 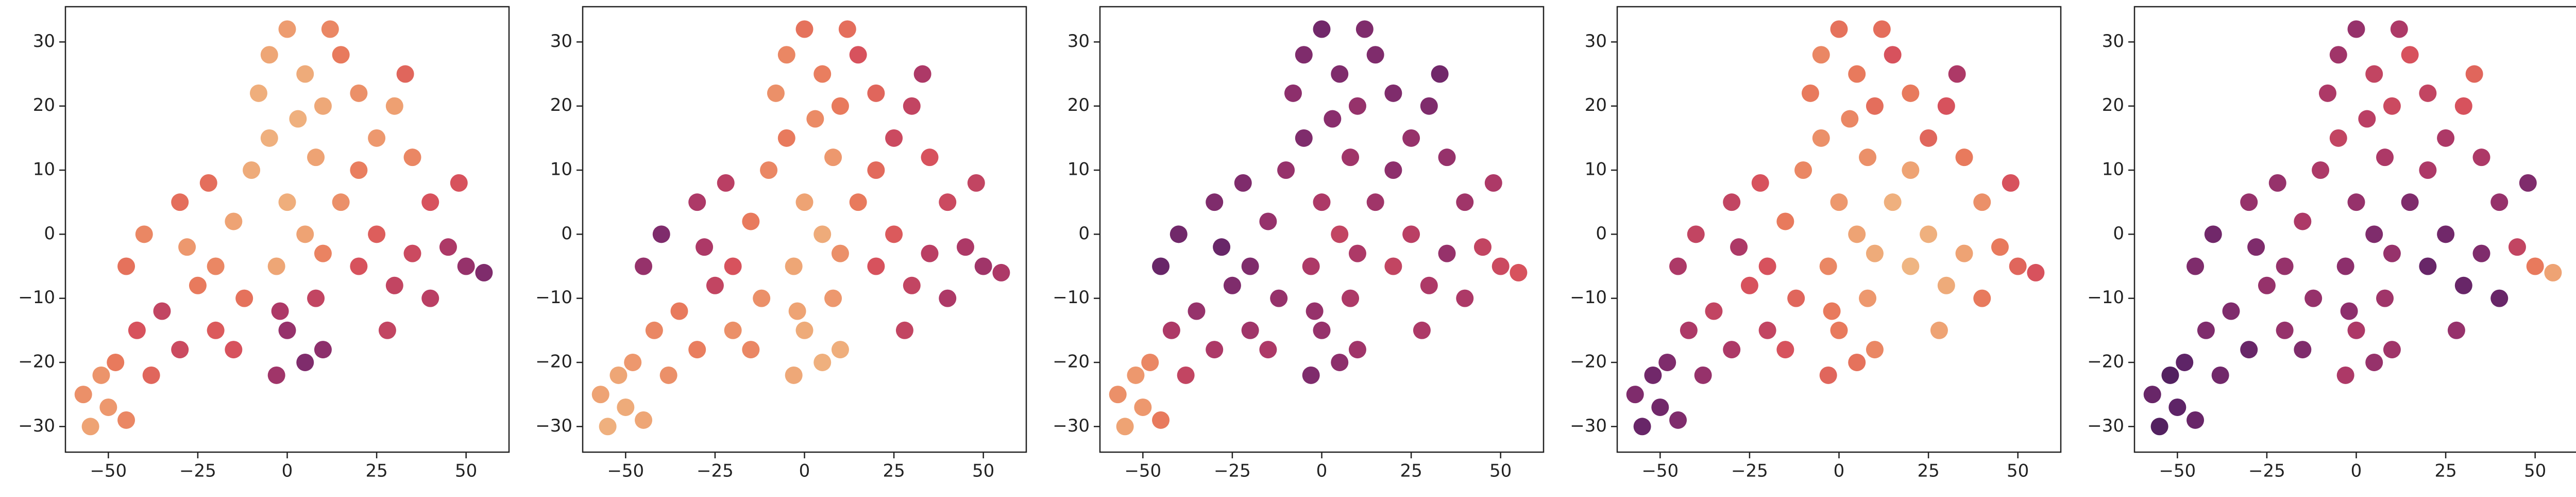 What do you see at coordinates (2113, 105) in the screenshot?
I see `y-tick-label: 20` at bounding box center [2113, 105].